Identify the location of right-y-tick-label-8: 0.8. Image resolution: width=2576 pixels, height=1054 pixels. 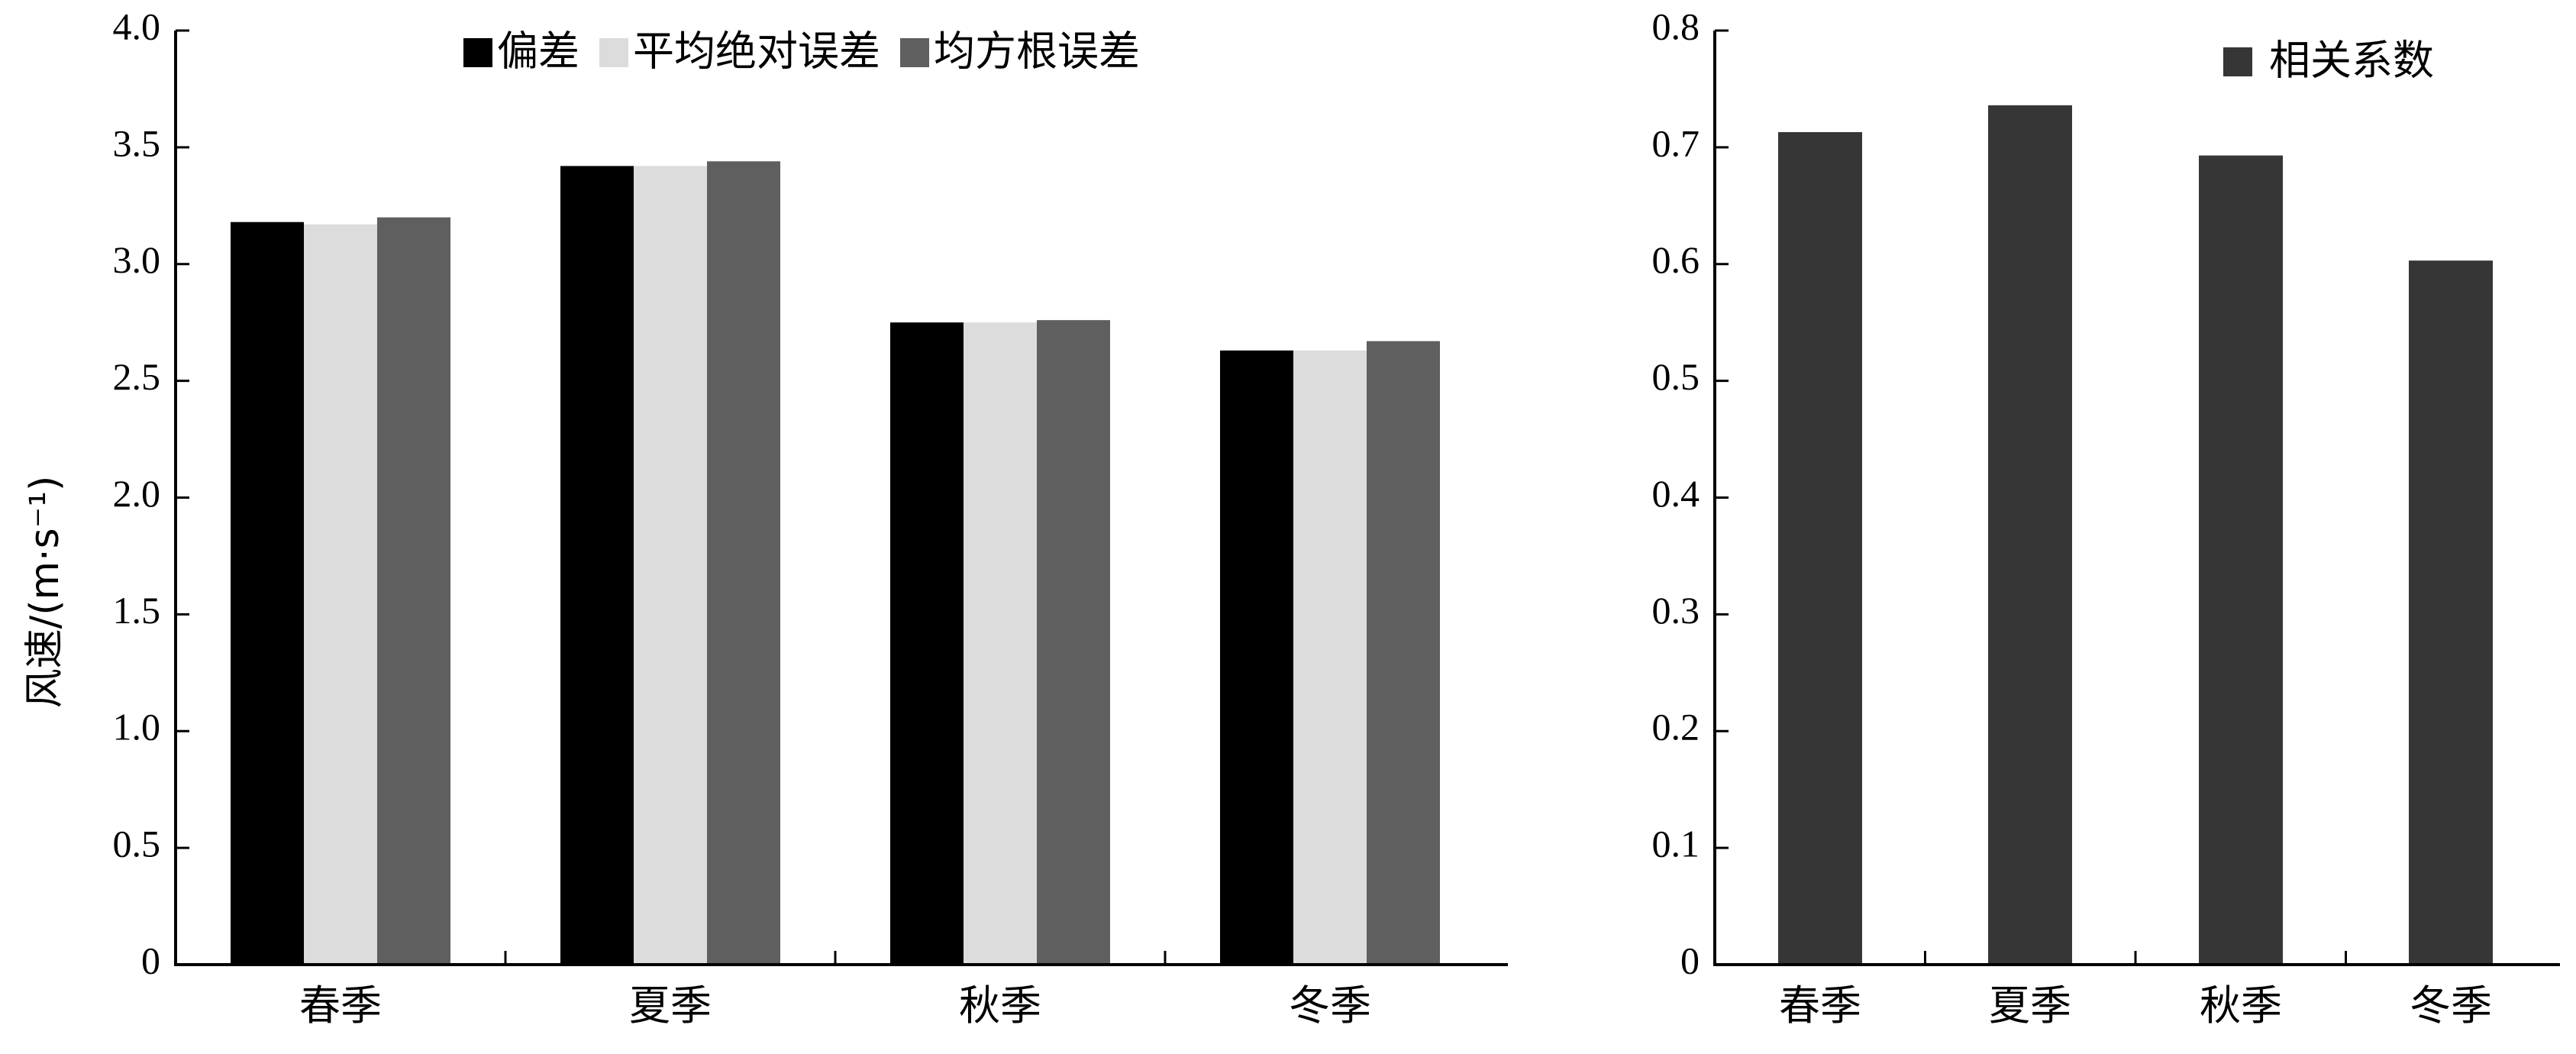
(1676, 26).